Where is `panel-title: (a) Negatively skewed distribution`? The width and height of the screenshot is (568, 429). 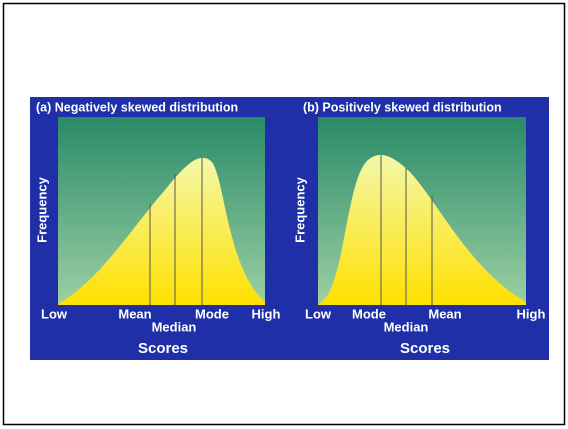 panel-title: (a) Negatively skewed distribution is located at coordinates (137, 107).